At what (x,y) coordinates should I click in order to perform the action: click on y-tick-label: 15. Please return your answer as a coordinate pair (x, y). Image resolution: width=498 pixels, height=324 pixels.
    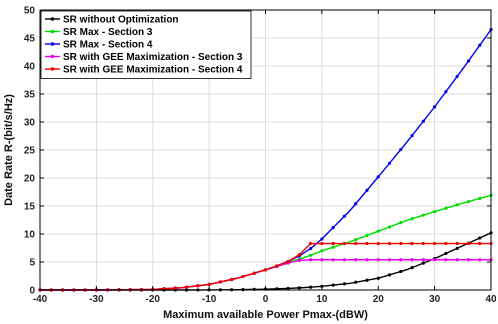
    Looking at the image, I should click on (30, 207).